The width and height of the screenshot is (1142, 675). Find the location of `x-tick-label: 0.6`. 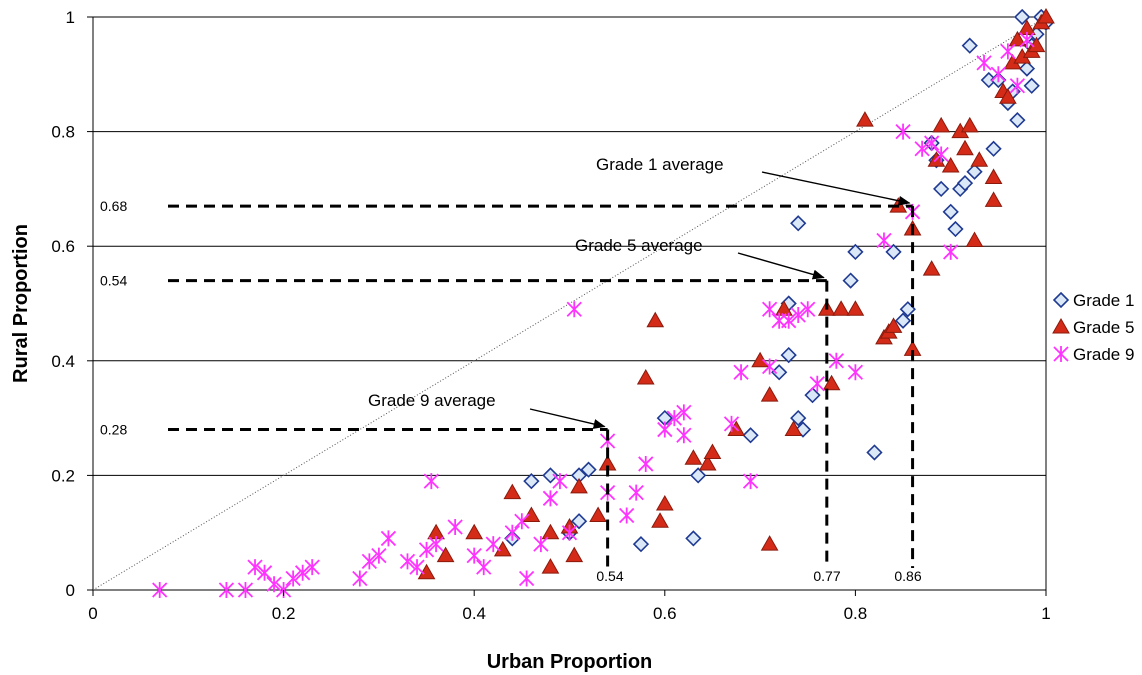

x-tick-label: 0.6 is located at coordinates (665, 613).